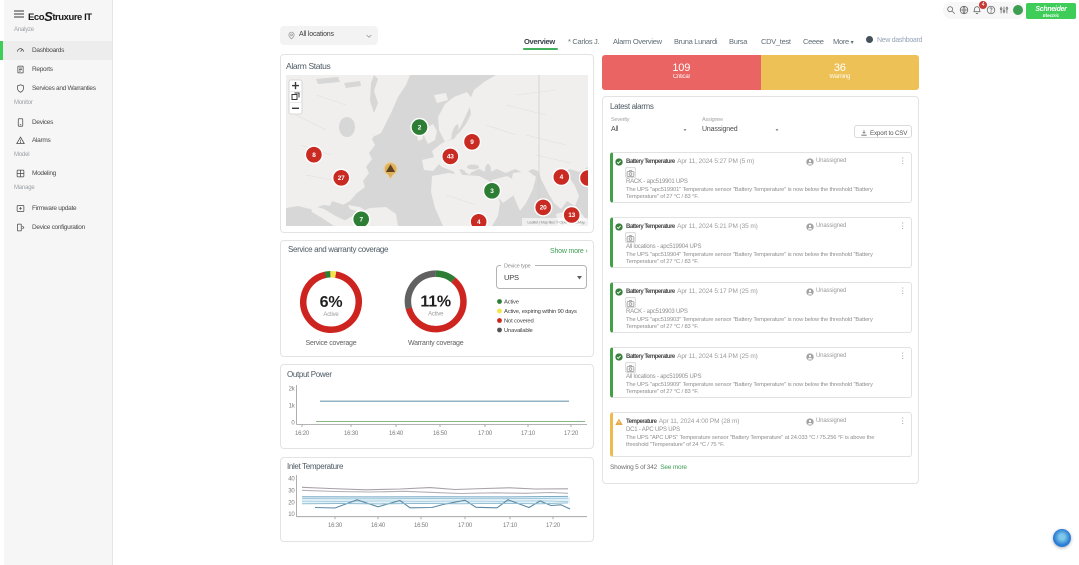  I want to click on svg-text: 0, so click(293, 424).